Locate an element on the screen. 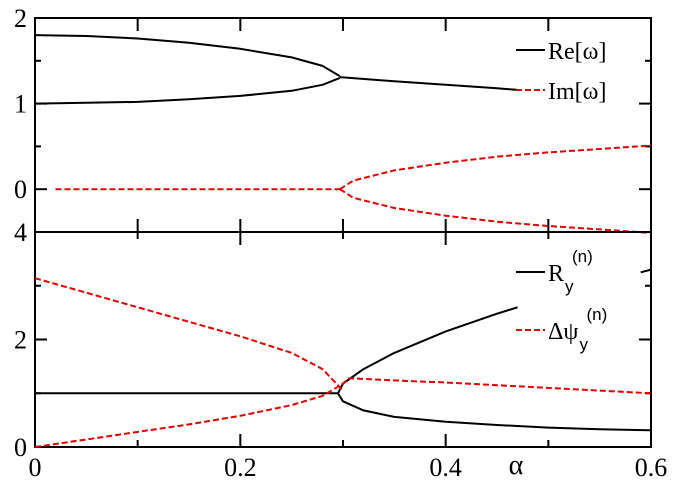 The image size is (676, 490). bottom-x-tick-label: 0.4 is located at coordinates (445, 467).